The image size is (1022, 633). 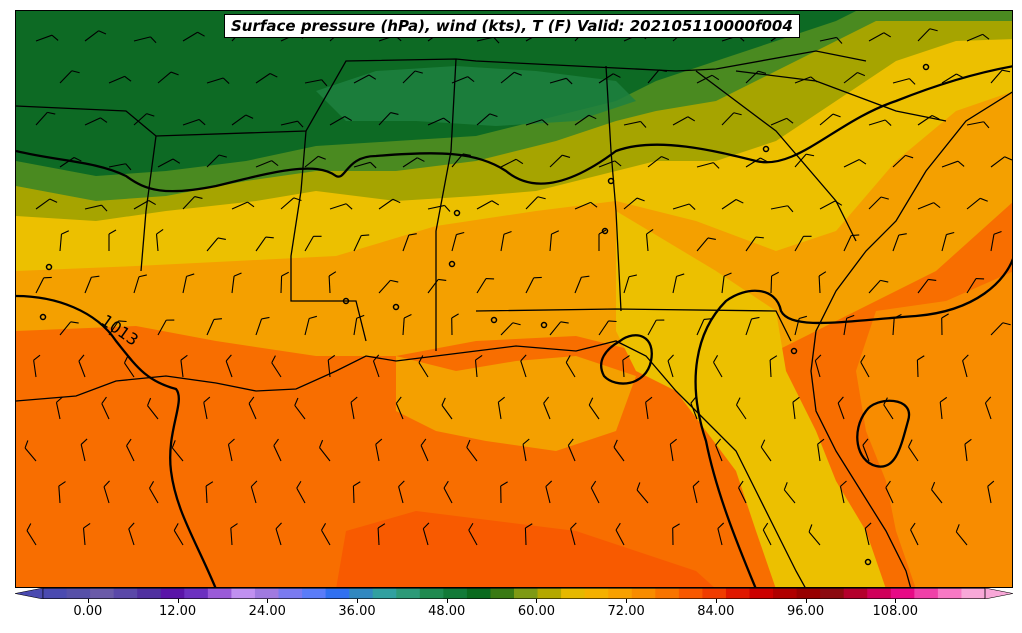 What do you see at coordinates (177, 611) in the screenshot?
I see `colorbar-tick-label: 12.00` at bounding box center [177, 611].